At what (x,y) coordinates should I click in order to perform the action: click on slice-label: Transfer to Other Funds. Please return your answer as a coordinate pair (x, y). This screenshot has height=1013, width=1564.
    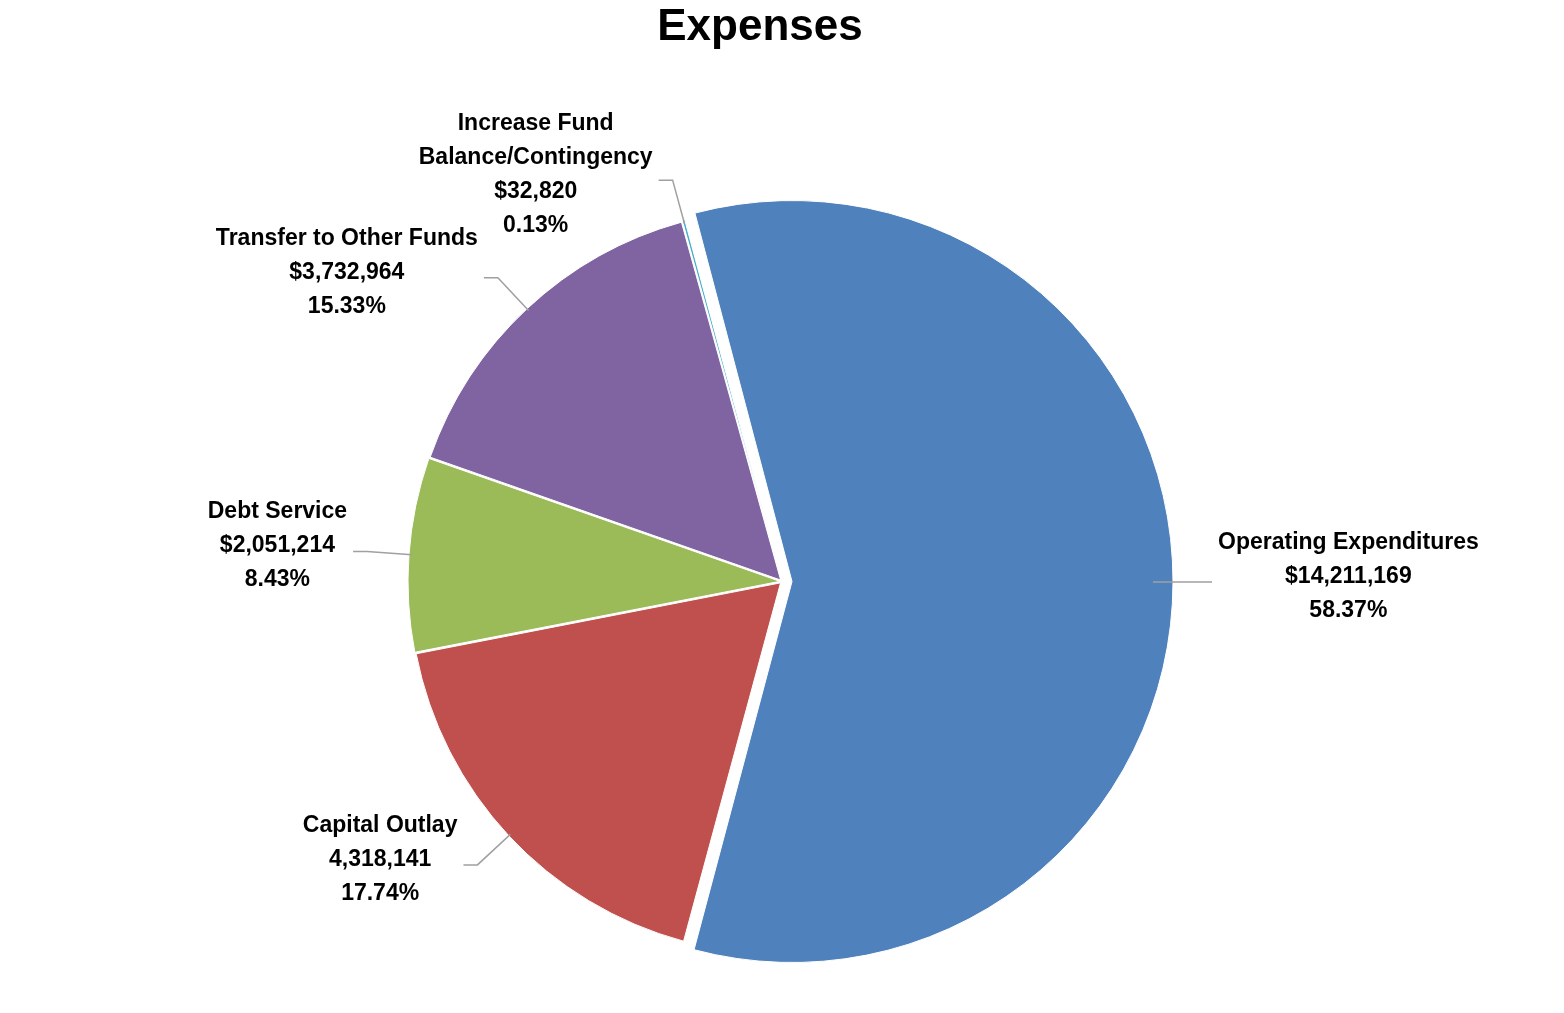
    Looking at the image, I should click on (346, 236).